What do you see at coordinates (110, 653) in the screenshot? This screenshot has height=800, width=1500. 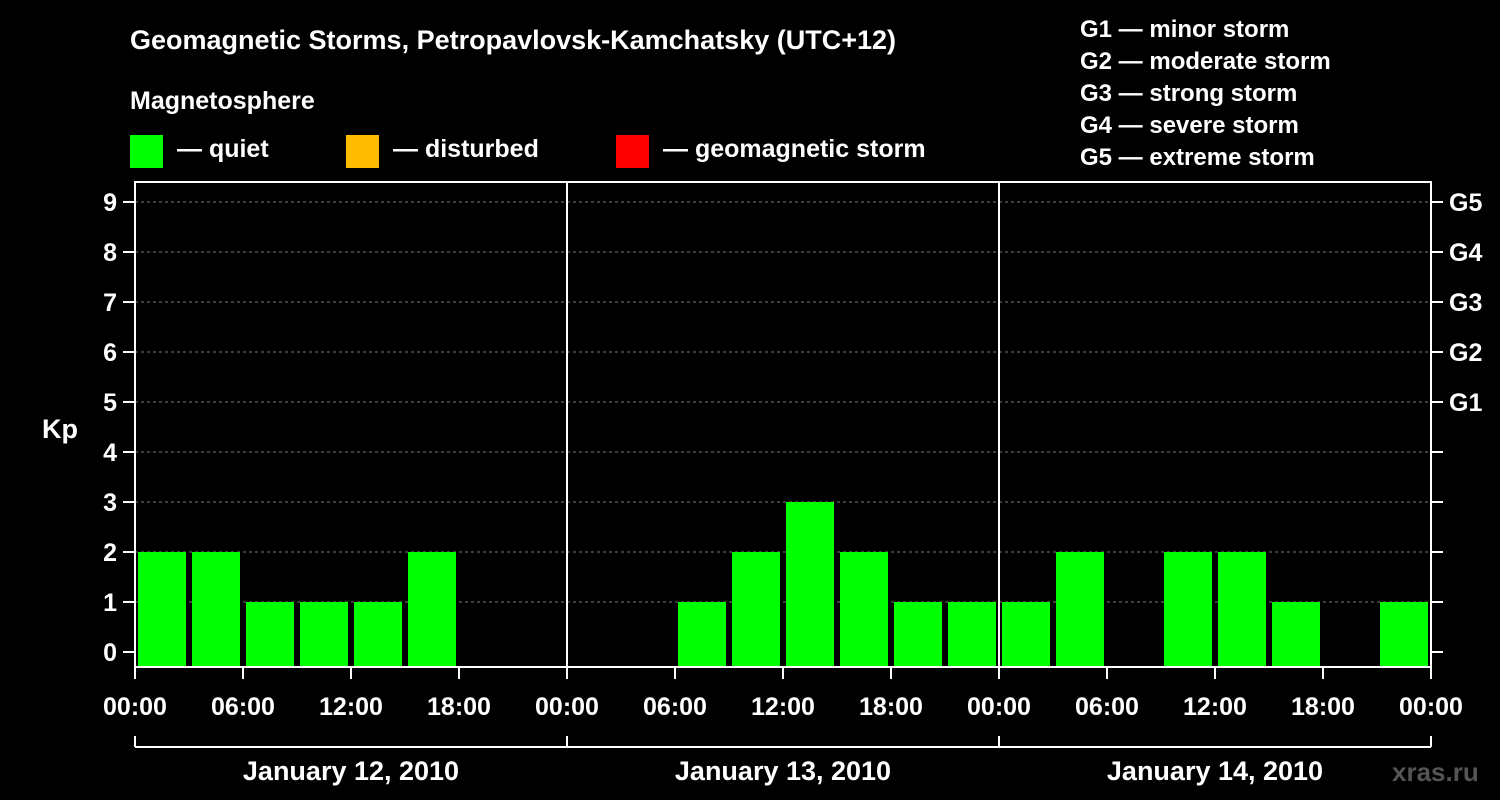 I see `y-tick-label: 0` at bounding box center [110, 653].